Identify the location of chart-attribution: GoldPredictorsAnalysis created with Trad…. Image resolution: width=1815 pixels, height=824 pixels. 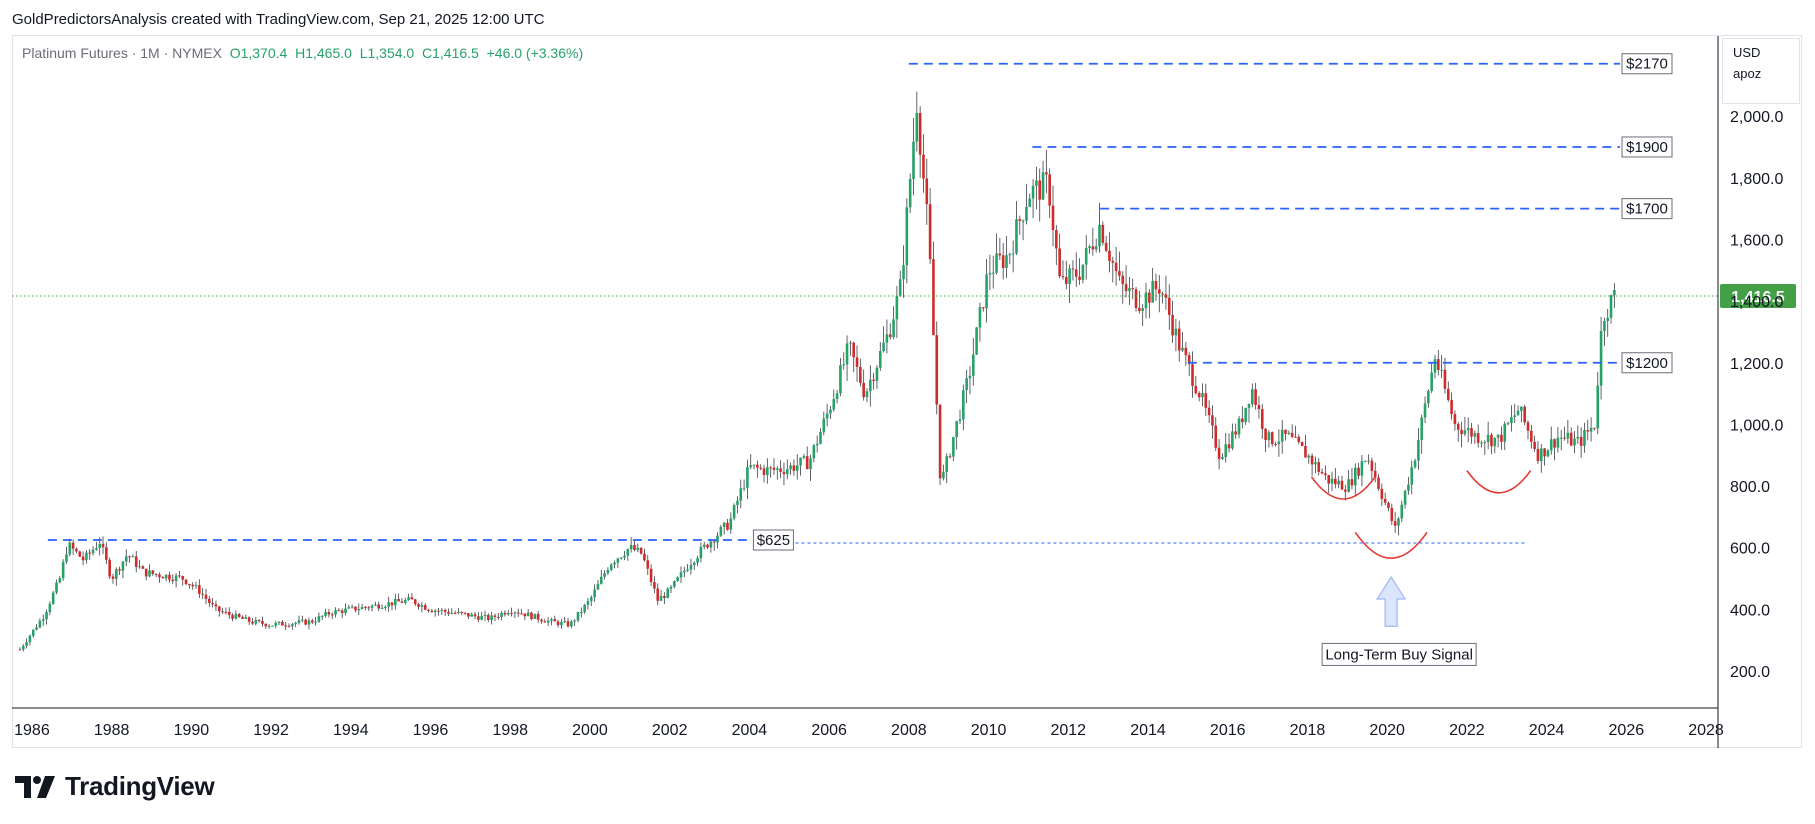
(278, 19).